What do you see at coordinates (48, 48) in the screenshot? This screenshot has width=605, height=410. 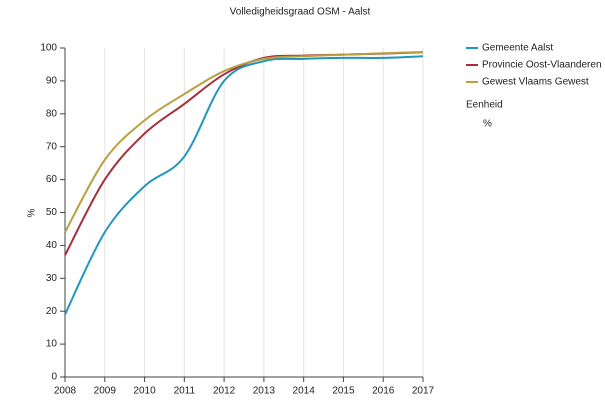 I see `y-tick-label: 100` at bounding box center [48, 48].